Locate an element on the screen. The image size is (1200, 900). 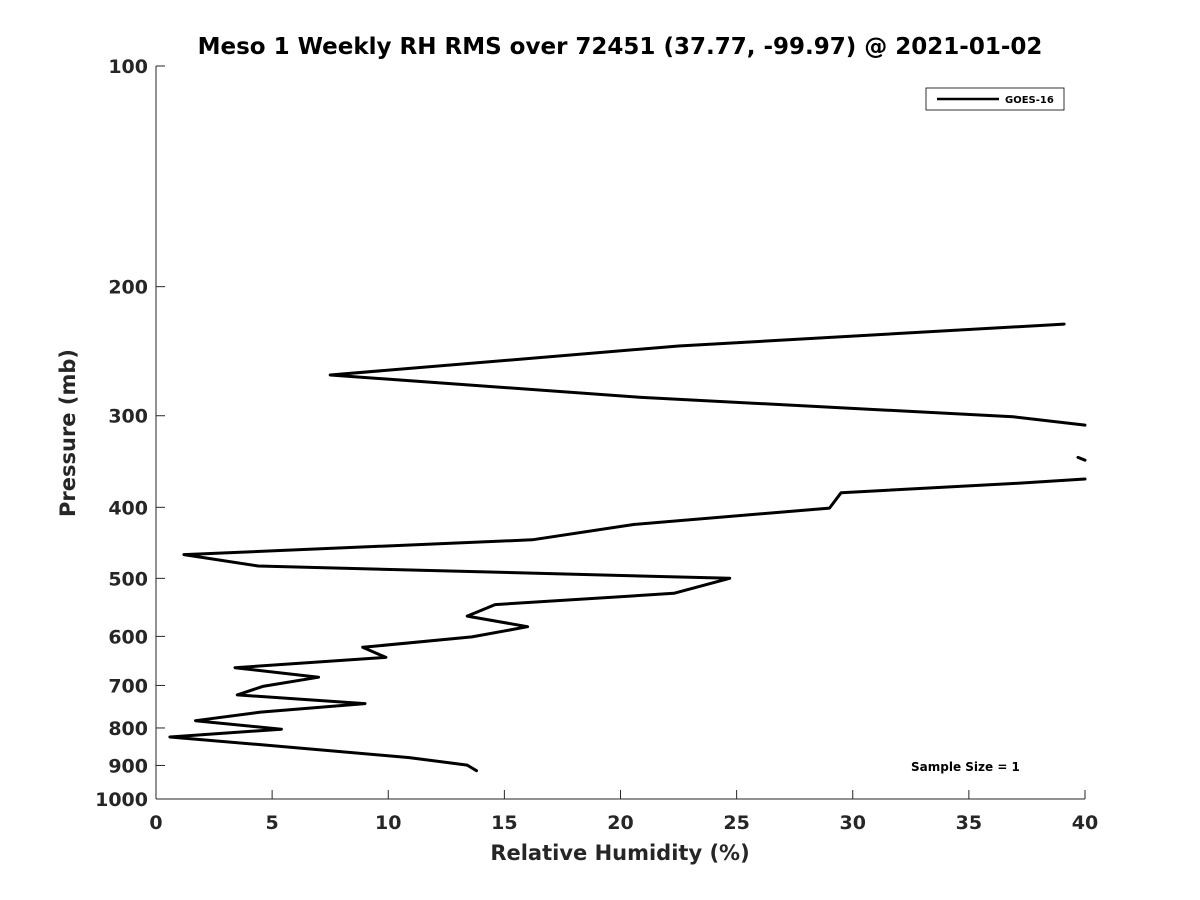
legend-entry-goes-16: GOES-16 is located at coordinates (1029, 100).